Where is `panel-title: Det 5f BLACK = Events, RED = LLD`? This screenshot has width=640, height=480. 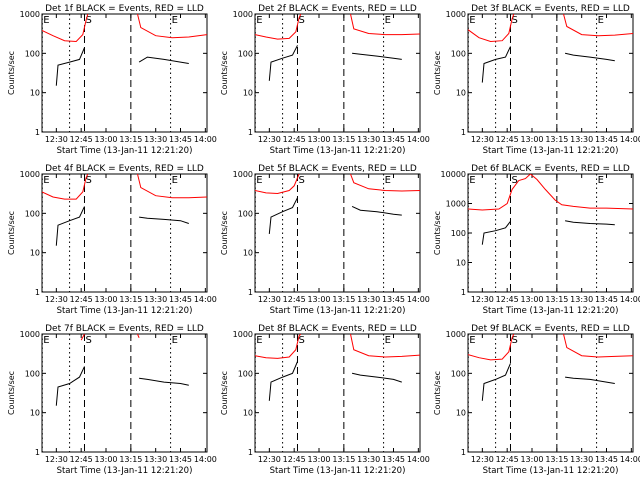
panel-title: Det 5f BLACK = Events, RED = LLD is located at coordinates (337, 169).